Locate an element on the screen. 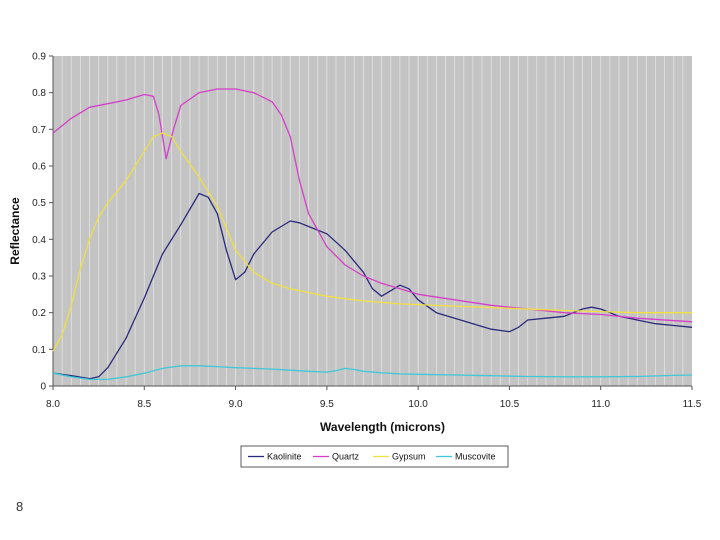 The image size is (720, 540). x-tick-label: 11.5 is located at coordinates (692, 404).